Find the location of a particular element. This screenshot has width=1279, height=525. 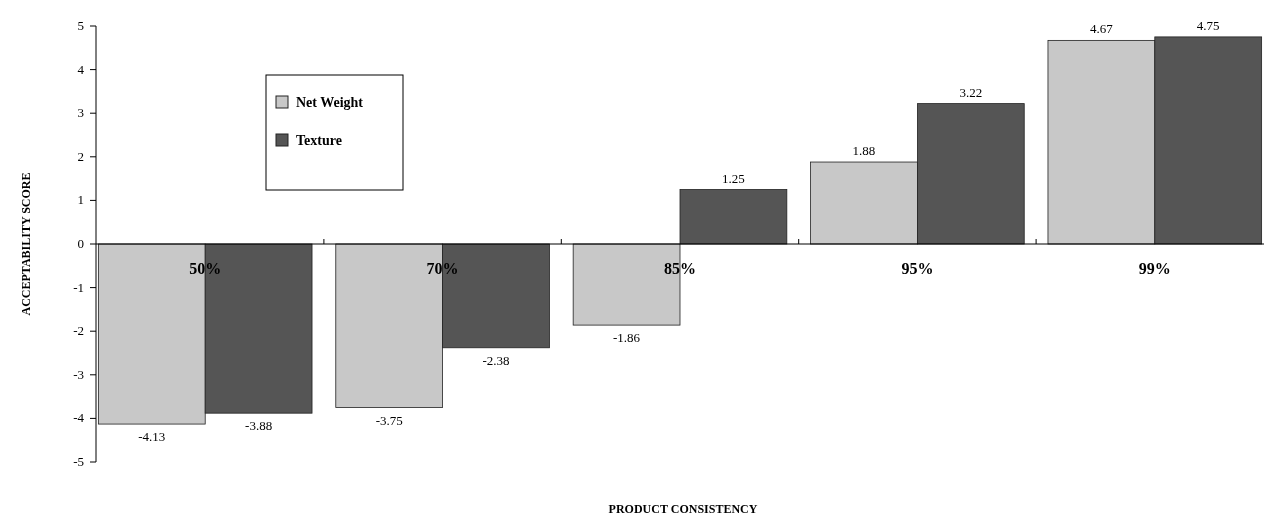

legend-label: Net Weight is located at coordinates (330, 102).